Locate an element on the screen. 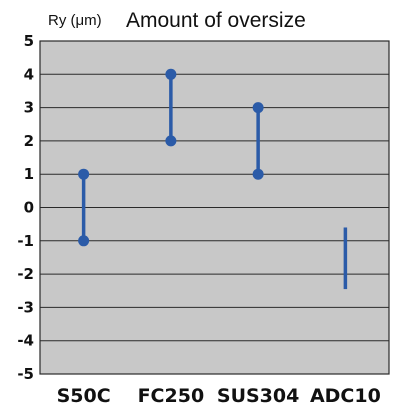 This screenshot has width=400, height=408. y-tick-label: -1 is located at coordinates (25, 241).